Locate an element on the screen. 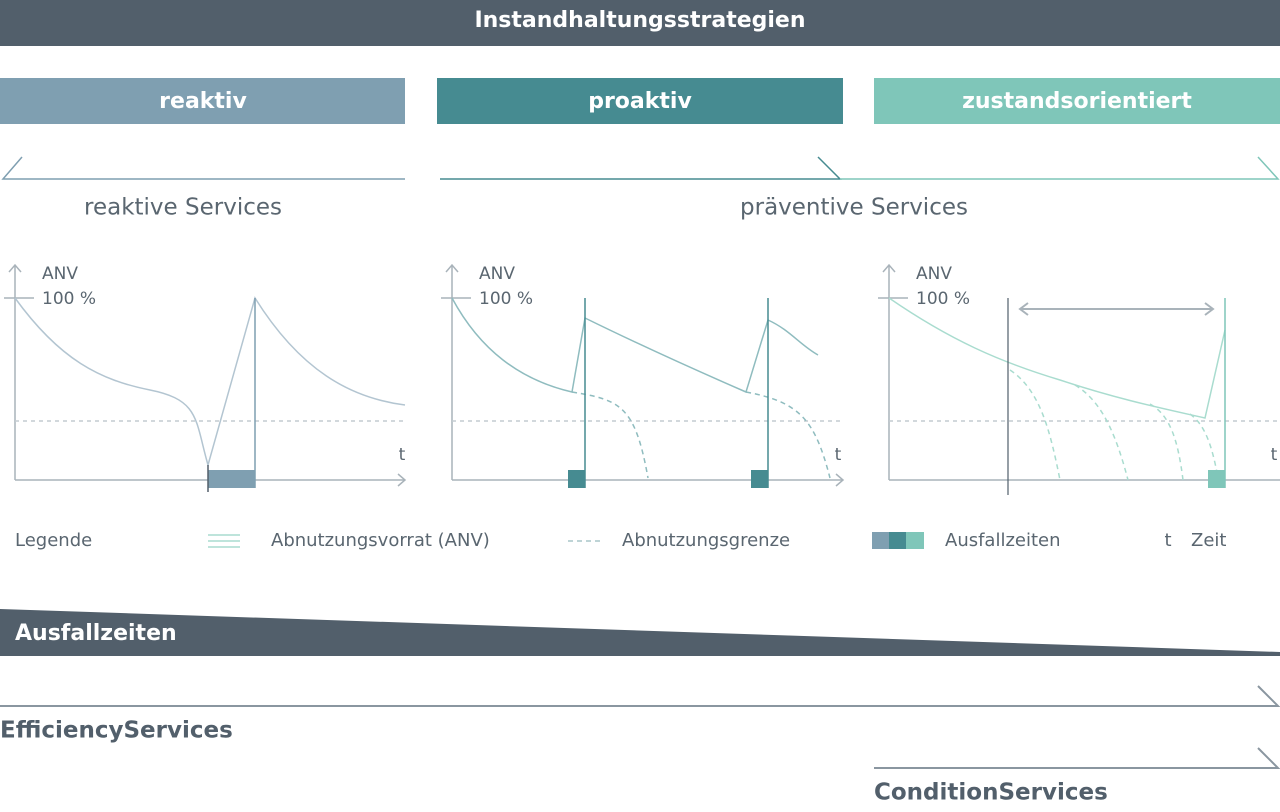  title: Instandhaltungsstrategien is located at coordinates (639, 20).